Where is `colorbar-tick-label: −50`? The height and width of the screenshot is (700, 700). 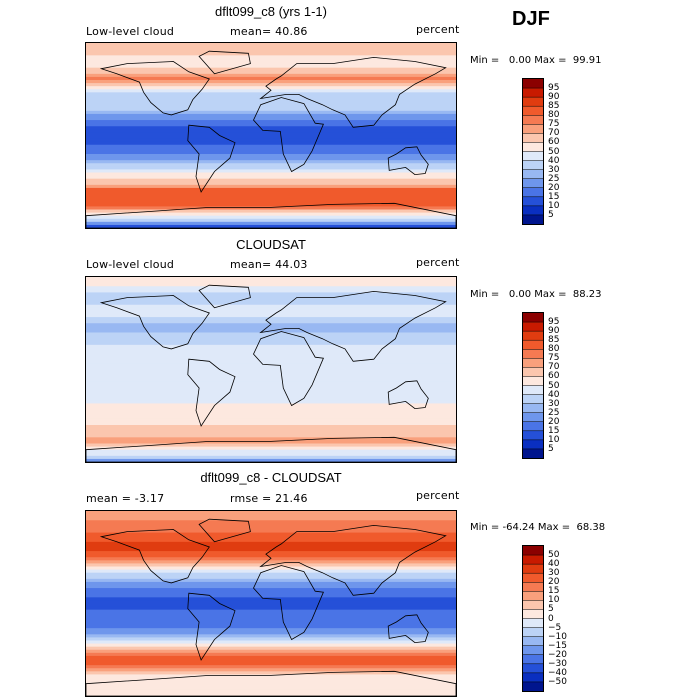 colorbar-tick-label: −50 is located at coordinates (557, 681).